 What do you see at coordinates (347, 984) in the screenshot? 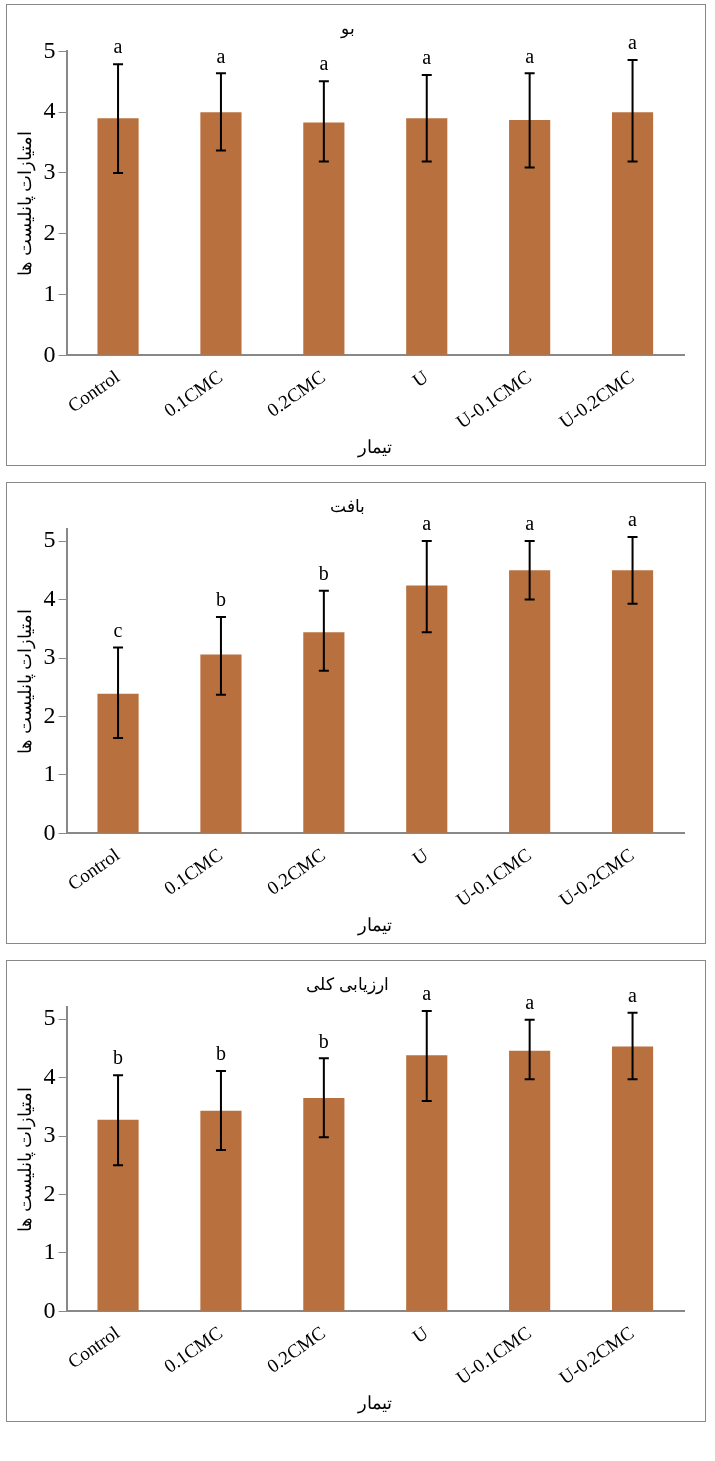
I see `chart-title: ارزیابی کلی` at bounding box center [347, 984].